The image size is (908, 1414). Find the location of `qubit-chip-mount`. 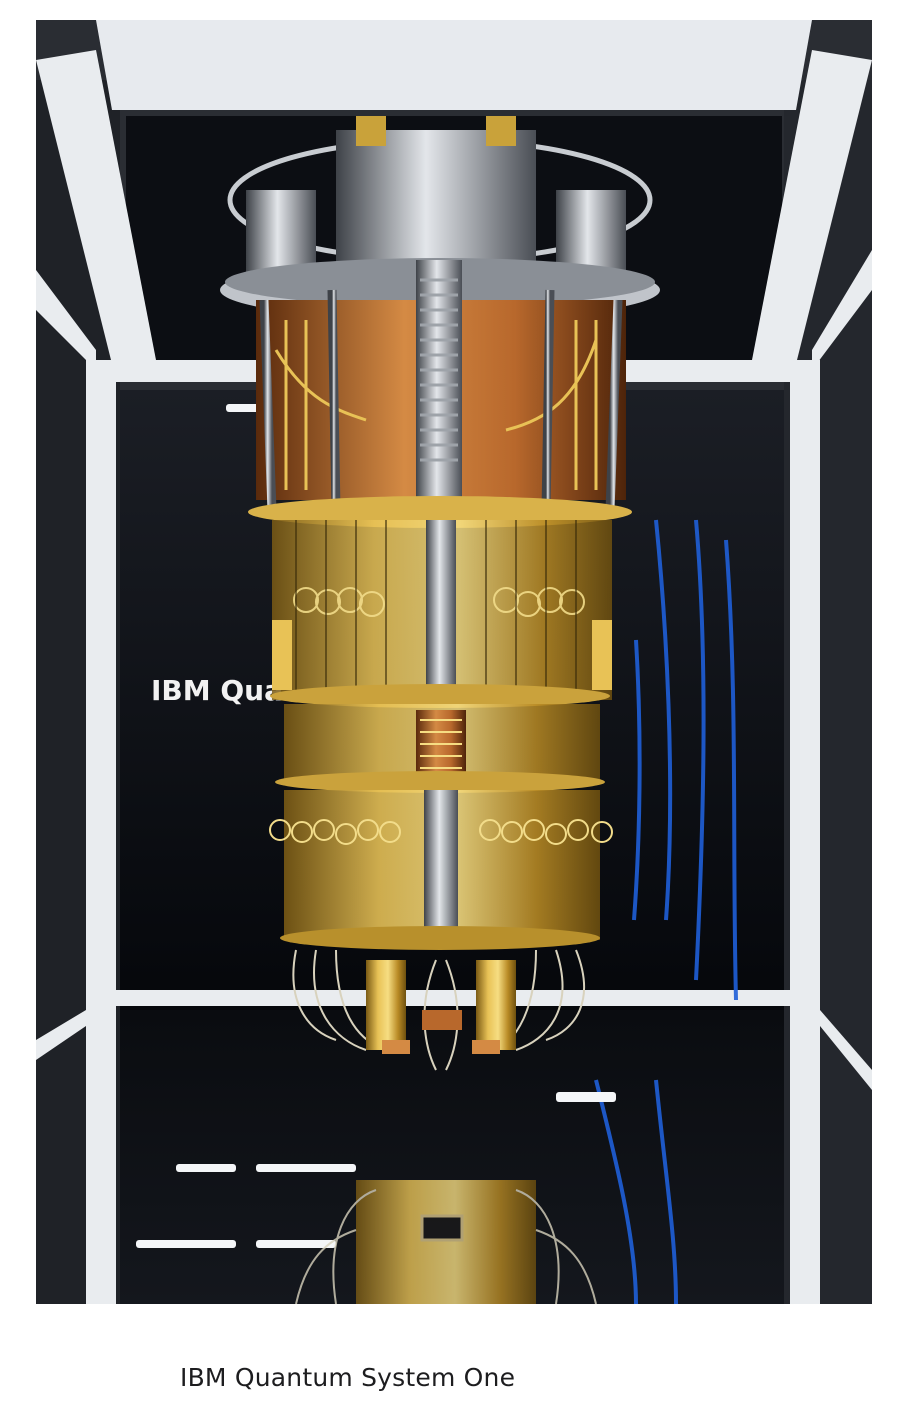

qubit-chip-mount is located at coordinates (441, 1007).